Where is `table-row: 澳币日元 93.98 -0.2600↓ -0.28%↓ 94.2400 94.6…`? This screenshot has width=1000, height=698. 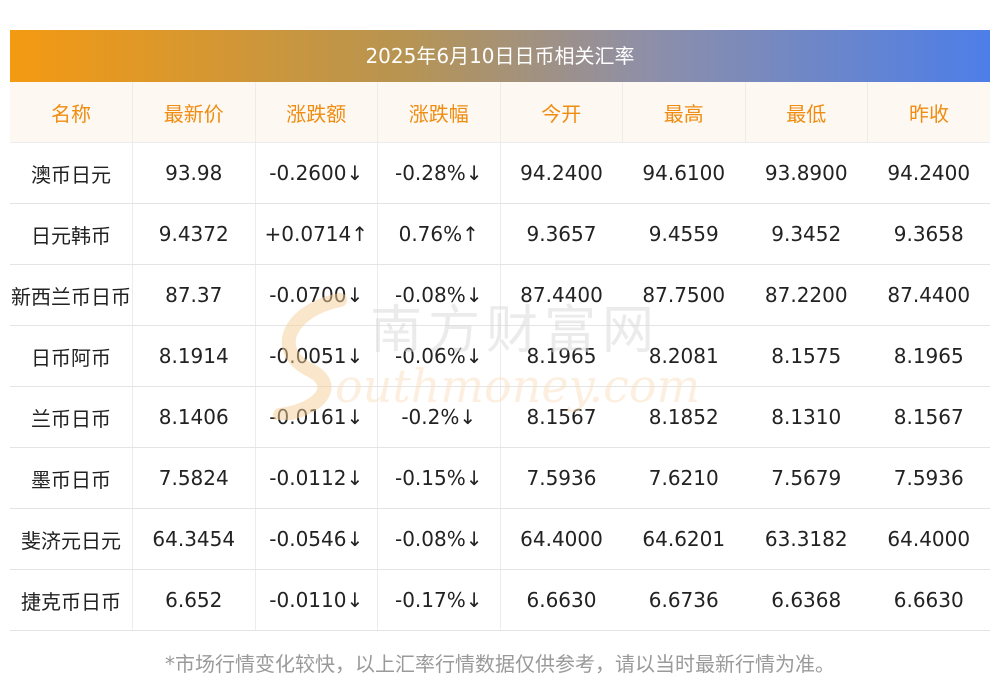 table-row: 澳币日元 93.98 -0.2600↓ -0.28%↓ 94.2400 94.6… is located at coordinates (500, 173).